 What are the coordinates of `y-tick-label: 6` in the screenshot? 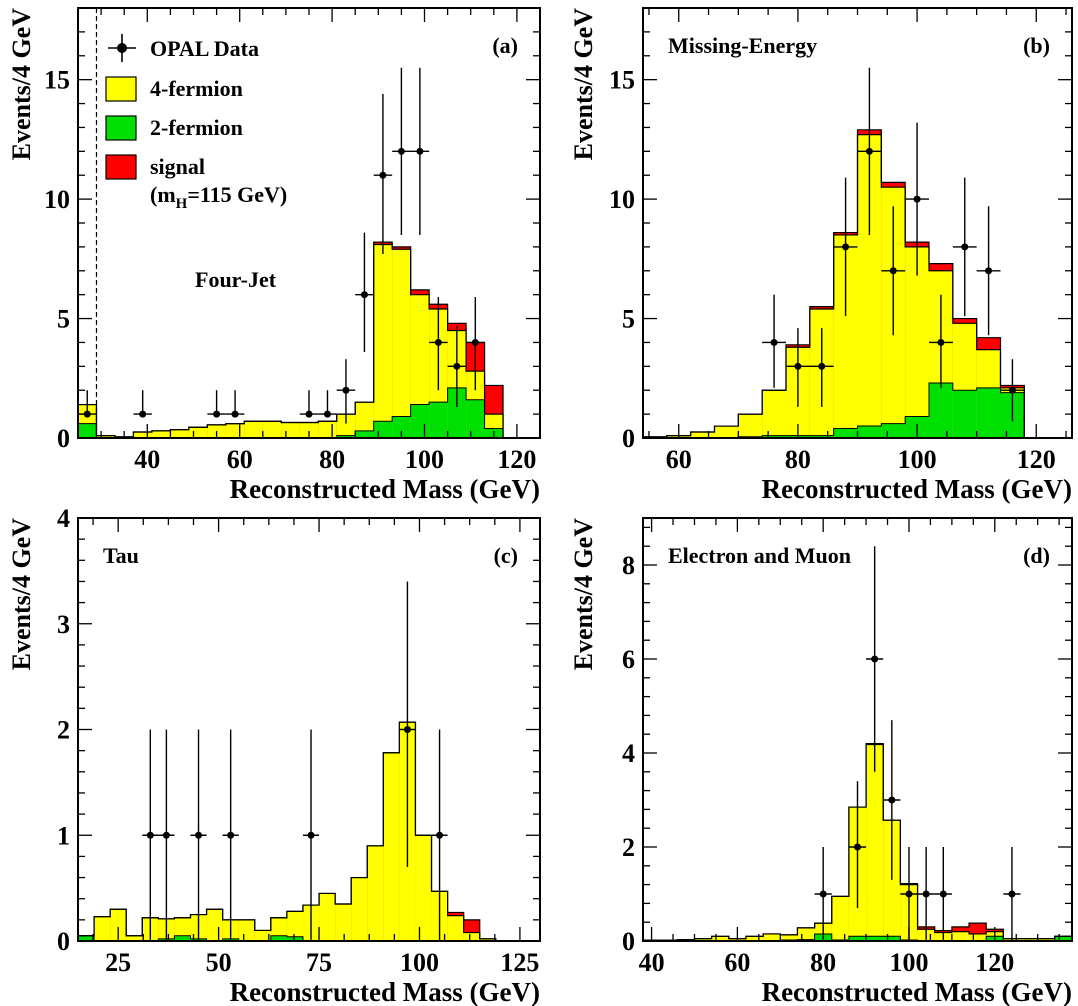 It's located at (628, 659).